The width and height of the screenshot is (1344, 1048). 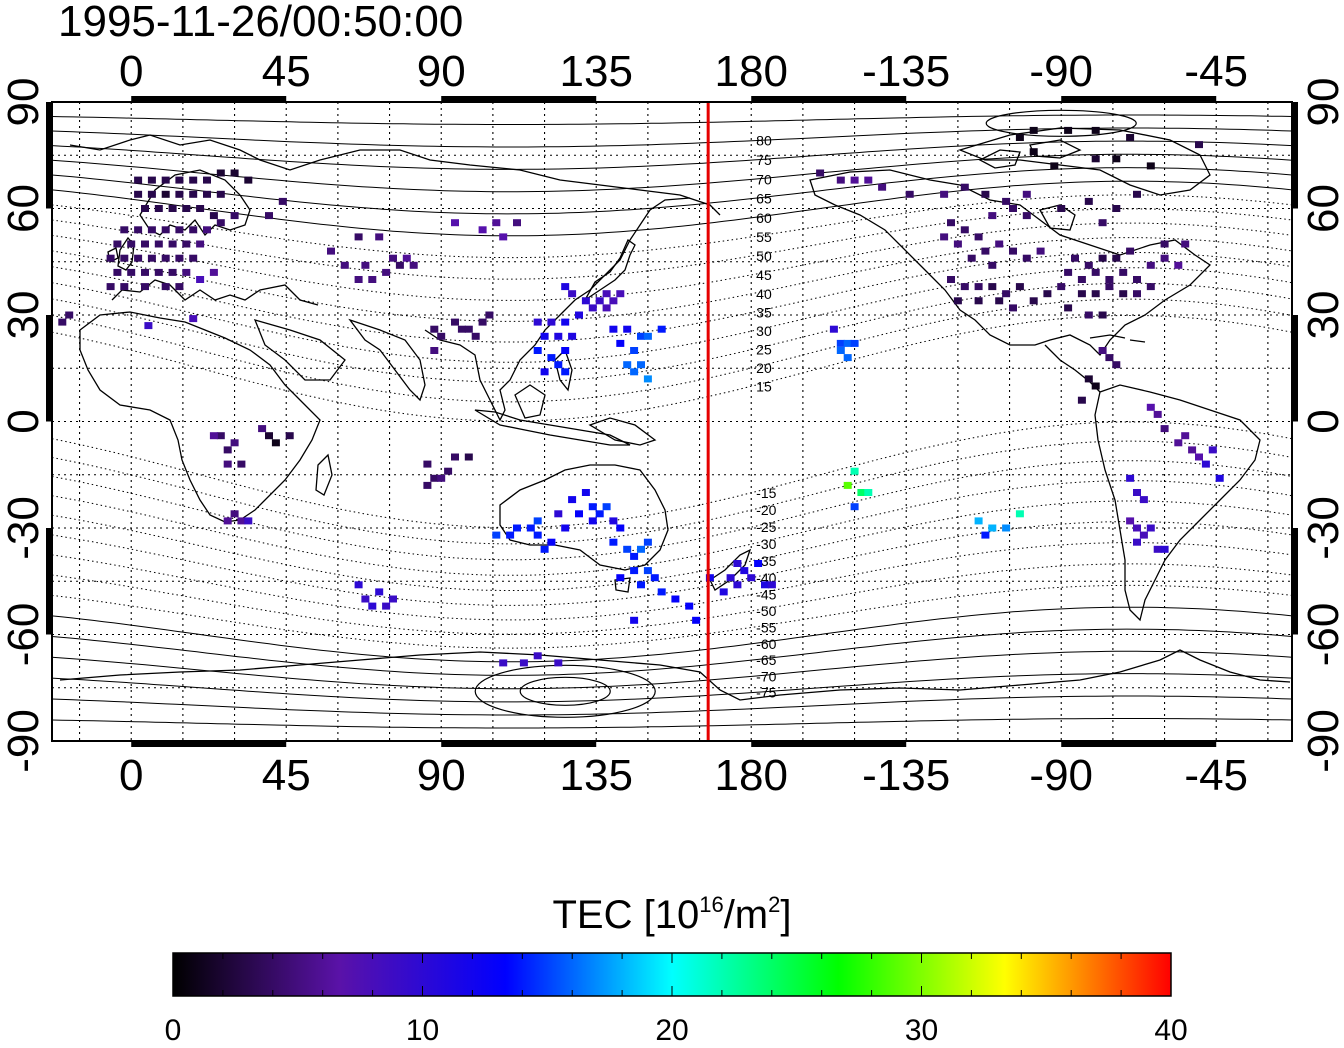 I want to click on lat-tick-label-right: 30, so click(x=1321, y=315).